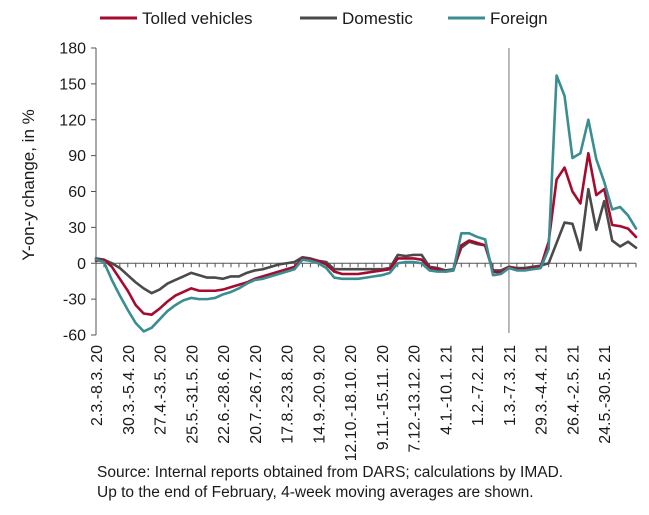 The image size is (649, 515). I want to click on legend: Tolled vehicles Domestic Foreign, so click(324, 18).